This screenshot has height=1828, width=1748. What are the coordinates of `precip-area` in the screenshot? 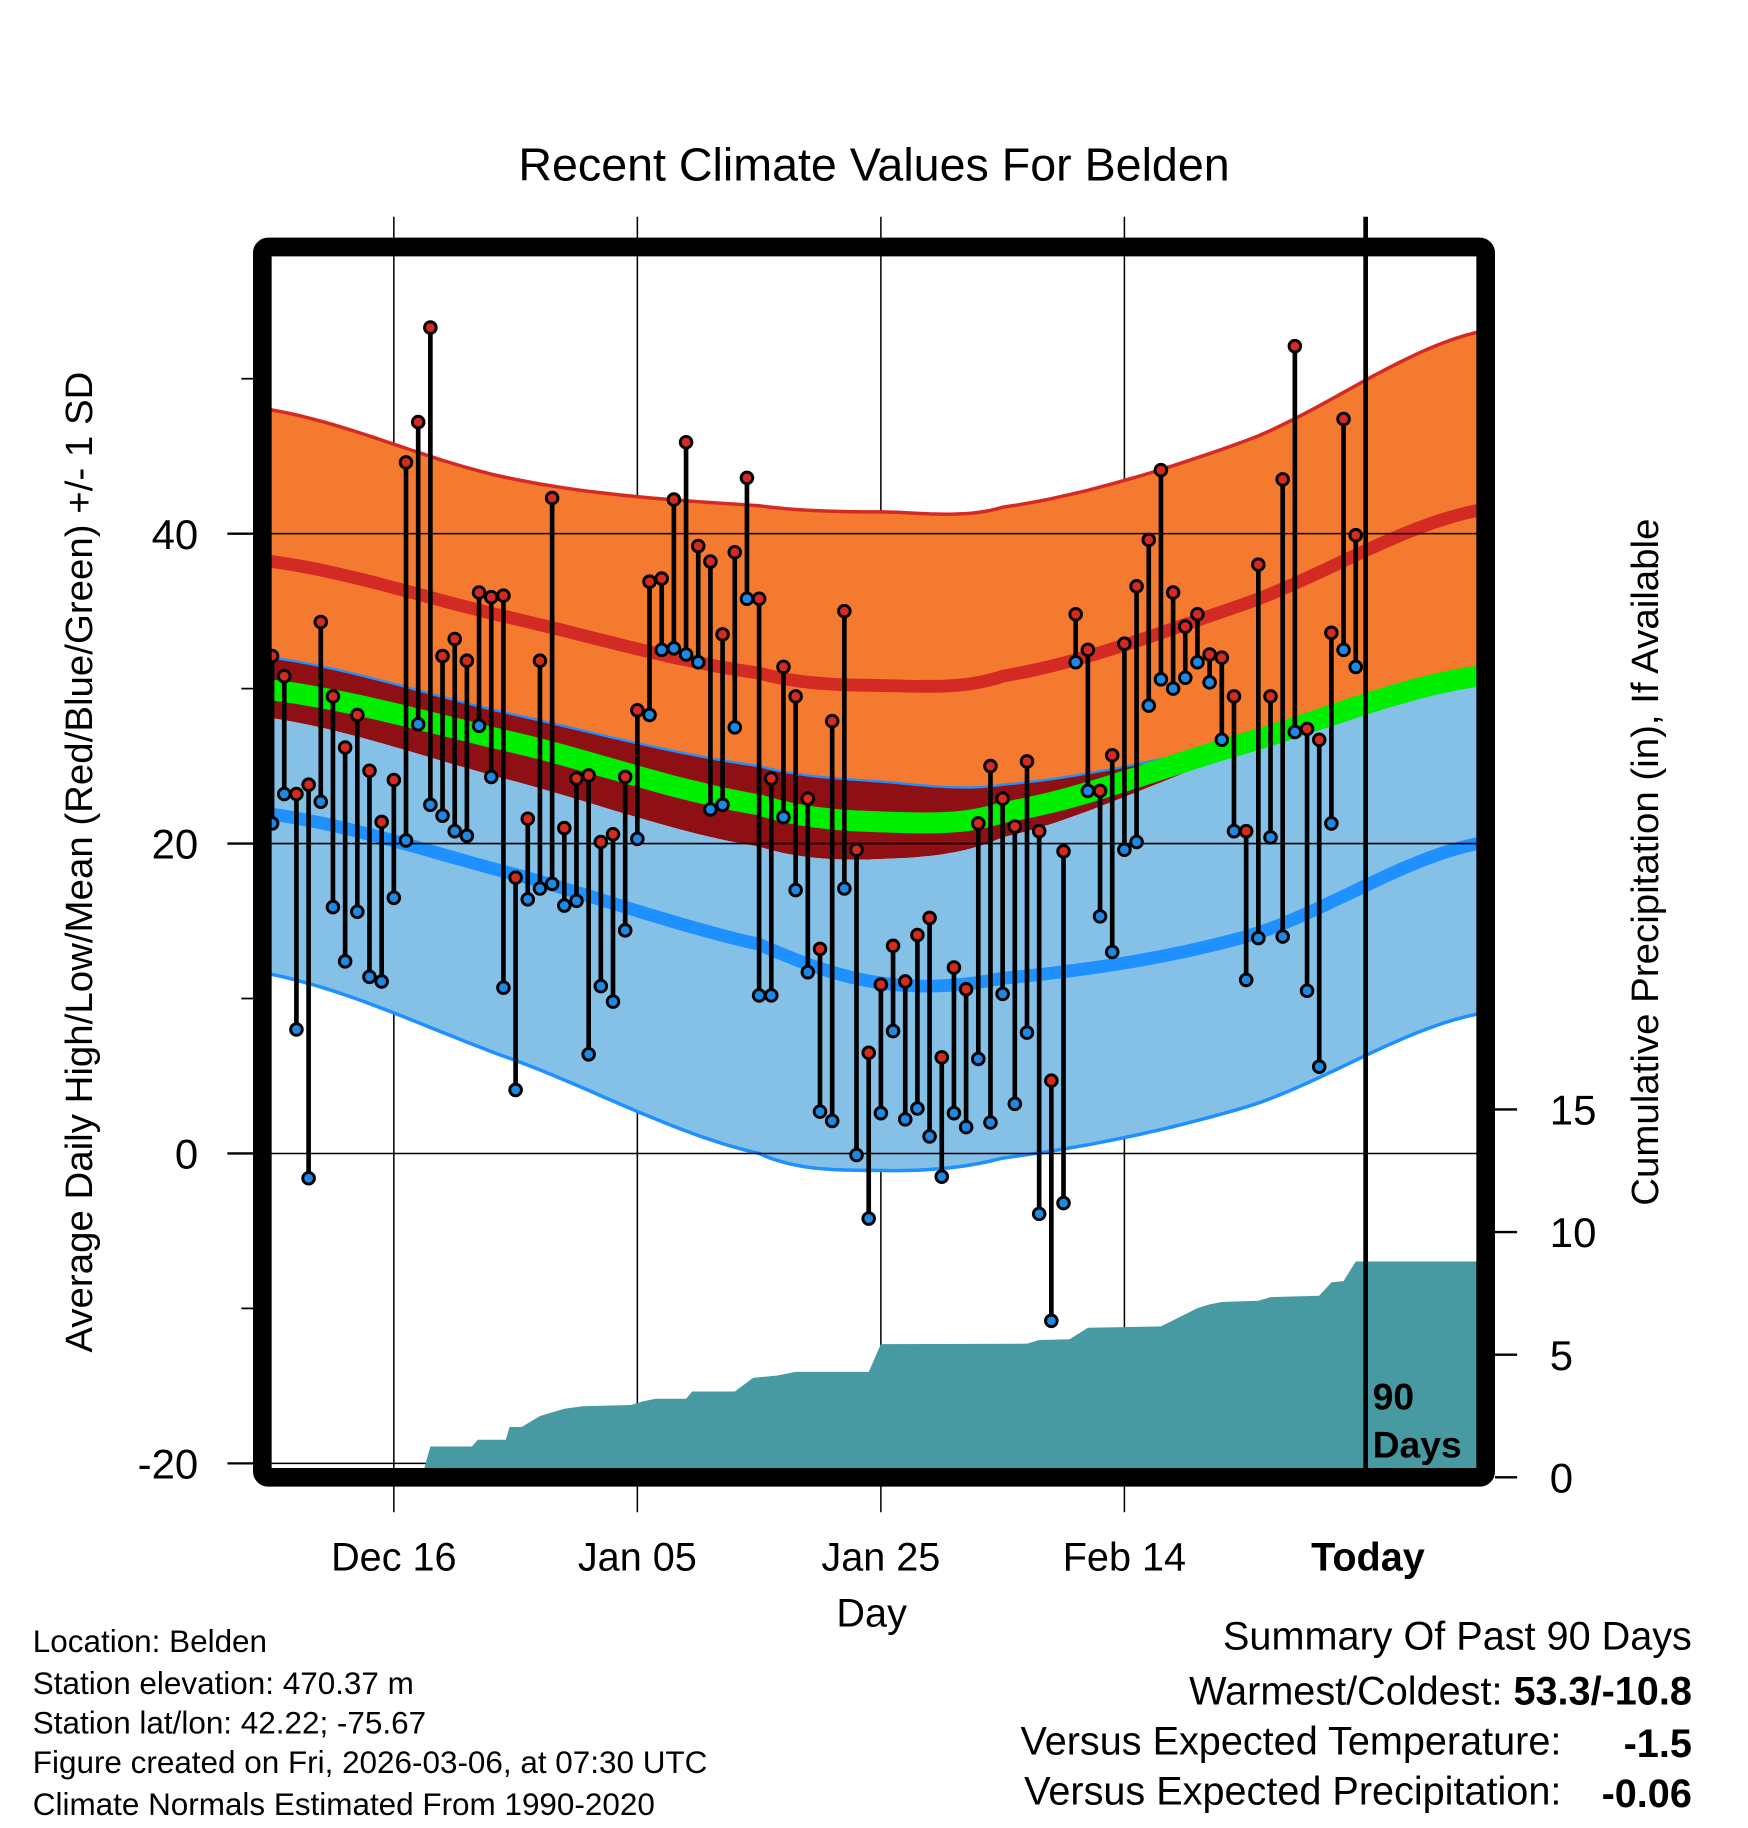 It's located at (870, 1364).